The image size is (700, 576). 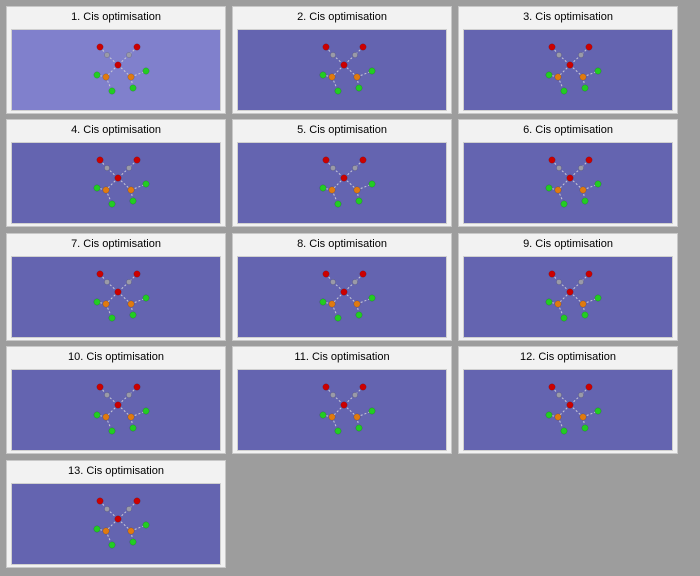 What do you see at coordinates (568, 244) in the screenshot?
I see `thumbnail-title: 9. Cis optimisation` at bounding box center [568, 244].